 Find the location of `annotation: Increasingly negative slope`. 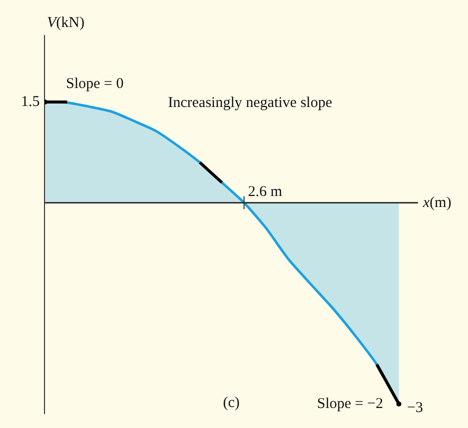

annotation: Increasingly negative slope is located at coordinates (250, 103).